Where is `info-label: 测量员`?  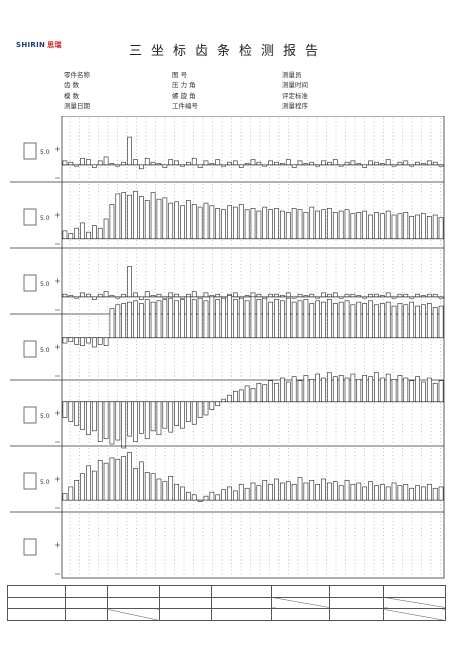 info-label: 测量员 is located at coordinates (292, 75).